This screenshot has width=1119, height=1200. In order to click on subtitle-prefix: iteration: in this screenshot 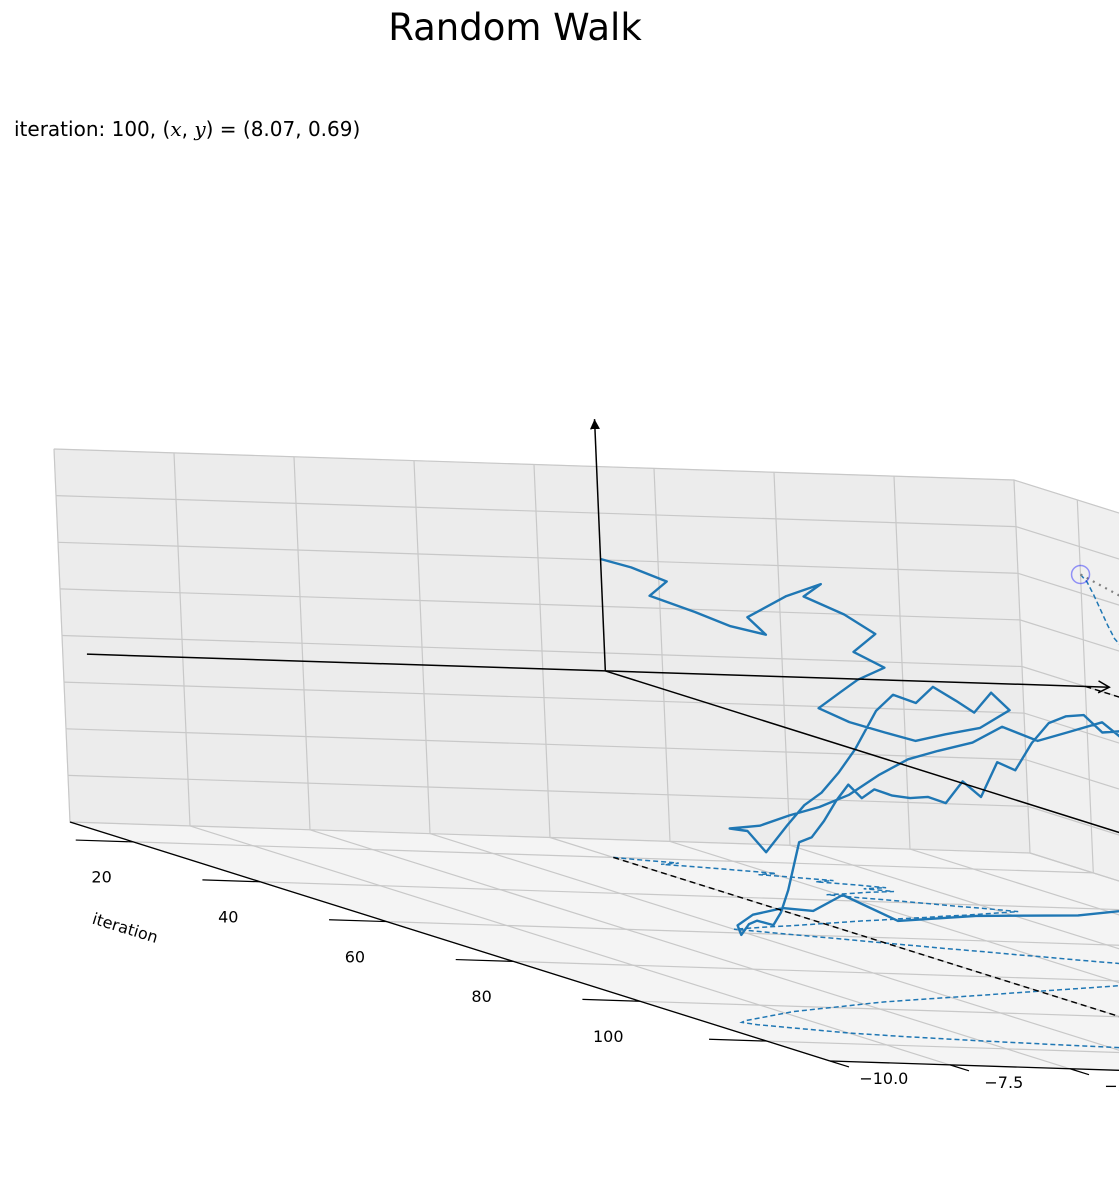, I will do `click(63, 129)`.